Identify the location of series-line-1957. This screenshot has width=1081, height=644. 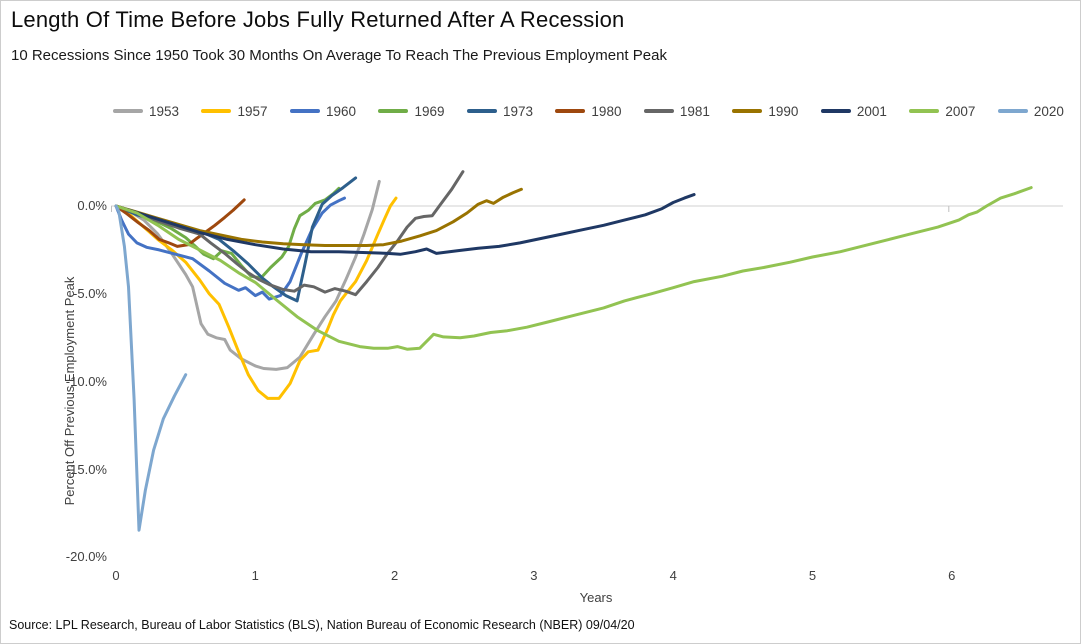
(256, 298).